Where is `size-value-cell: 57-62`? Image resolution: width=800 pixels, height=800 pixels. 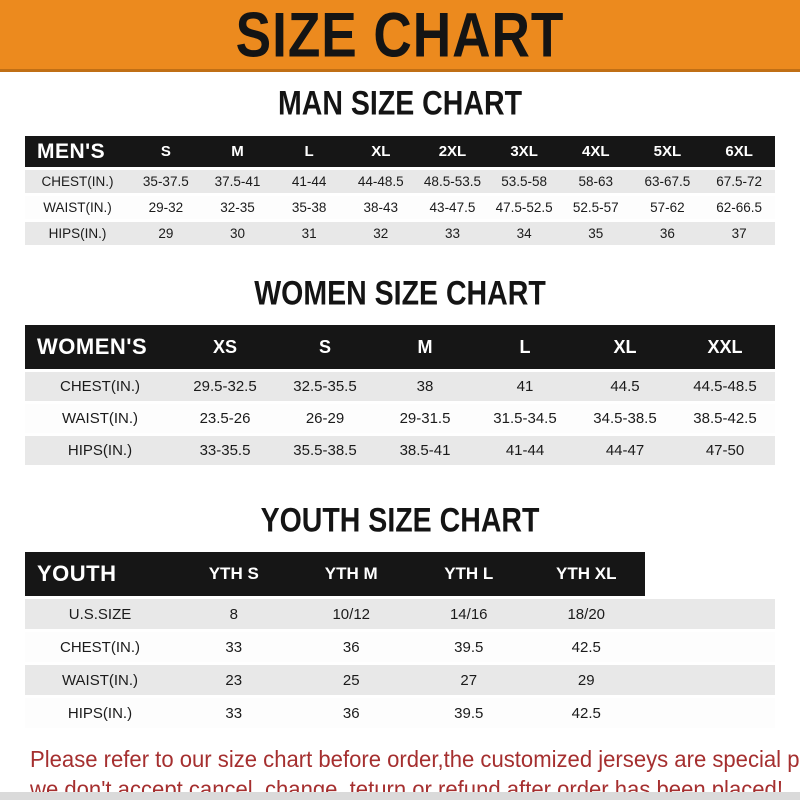
size-value-cell: 57-62 is located at coordinates (667, 207).